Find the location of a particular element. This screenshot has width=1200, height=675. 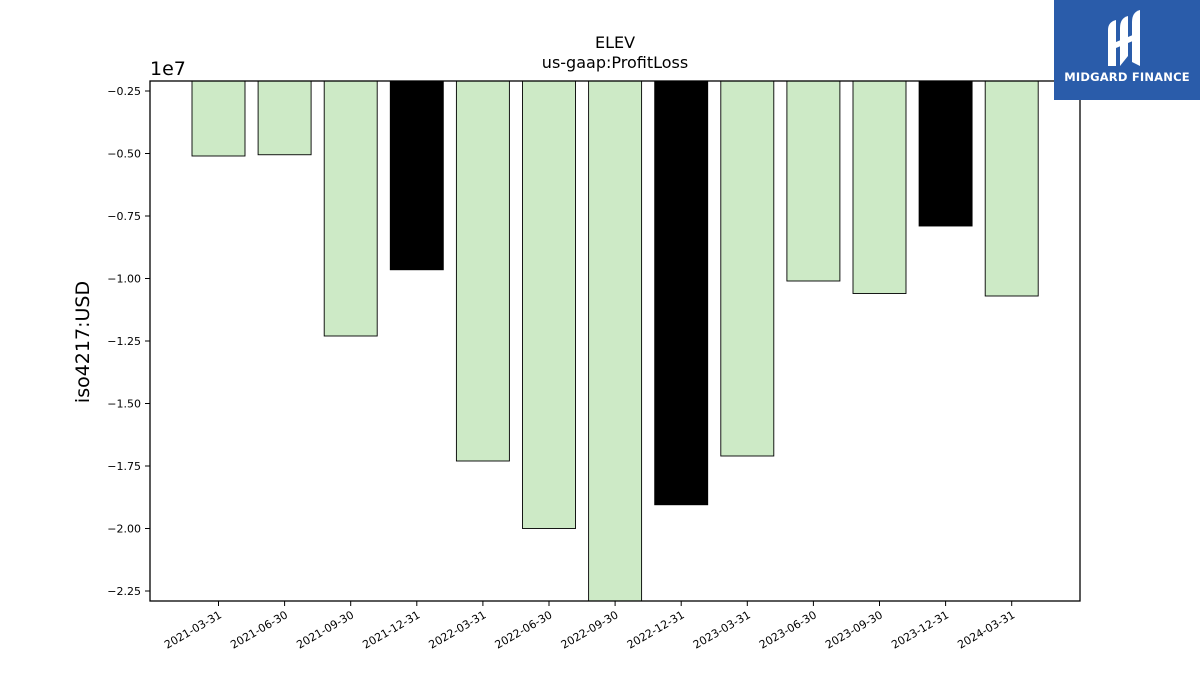

y-tick-label: −0.75 is located at coordinates (124, 216).